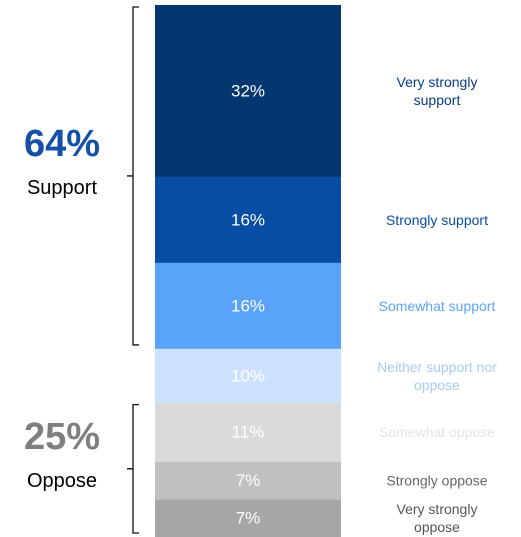 This screenshot has width=521, height=537. I want to click on group-brackets, so click(133, 270).